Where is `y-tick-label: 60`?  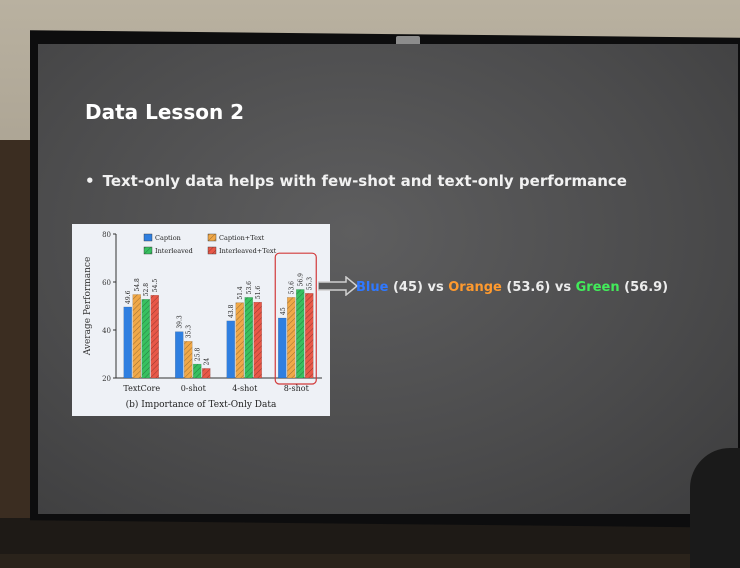 y-tick-label: 60 is located at coordinates (106, 283).